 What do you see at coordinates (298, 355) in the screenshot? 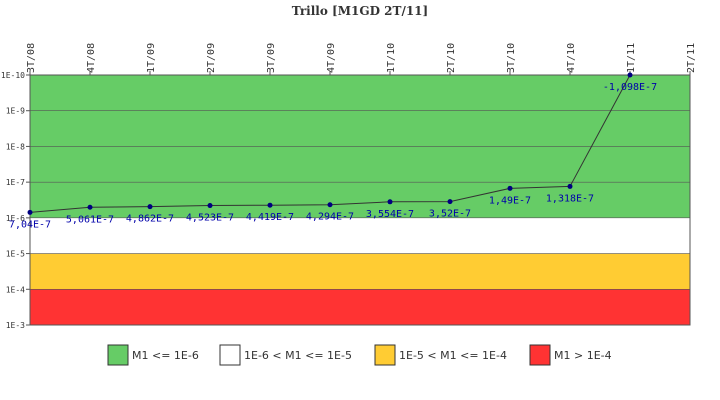
I see `legend-label: 1E-6 < M1 <= 1E-5` at bounding box center [298, 355].